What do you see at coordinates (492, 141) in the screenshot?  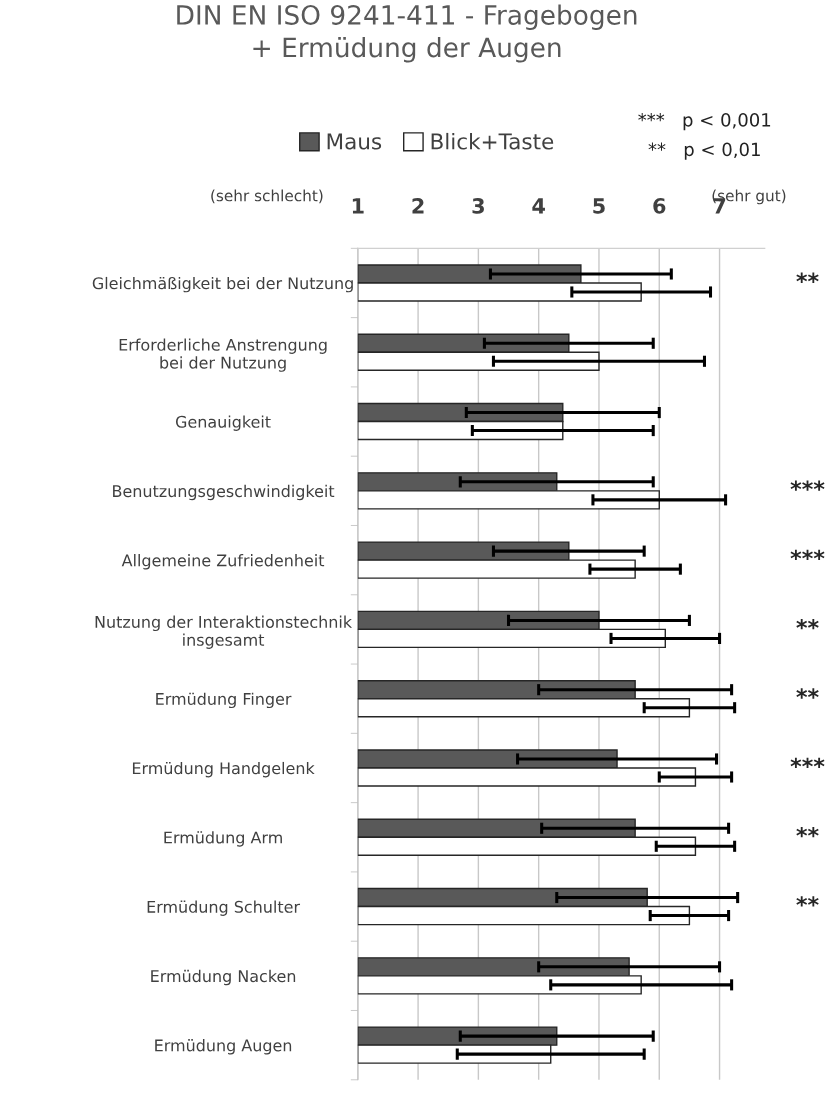 I see `legend-label: Blick+Taste` at bounding box center [492, 141].